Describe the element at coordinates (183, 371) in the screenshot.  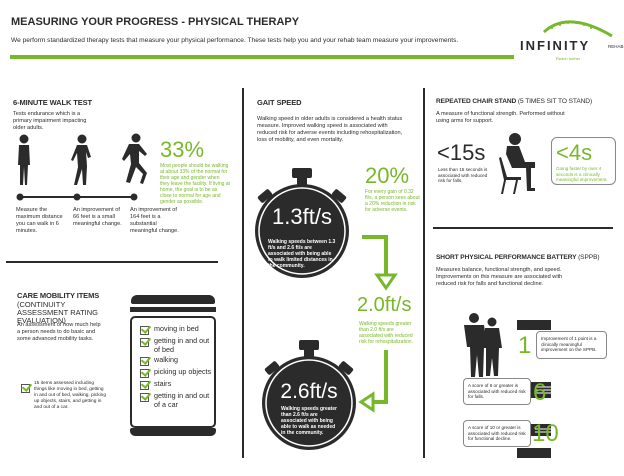
I see `checklist-item-label: picking up objects` at that location.